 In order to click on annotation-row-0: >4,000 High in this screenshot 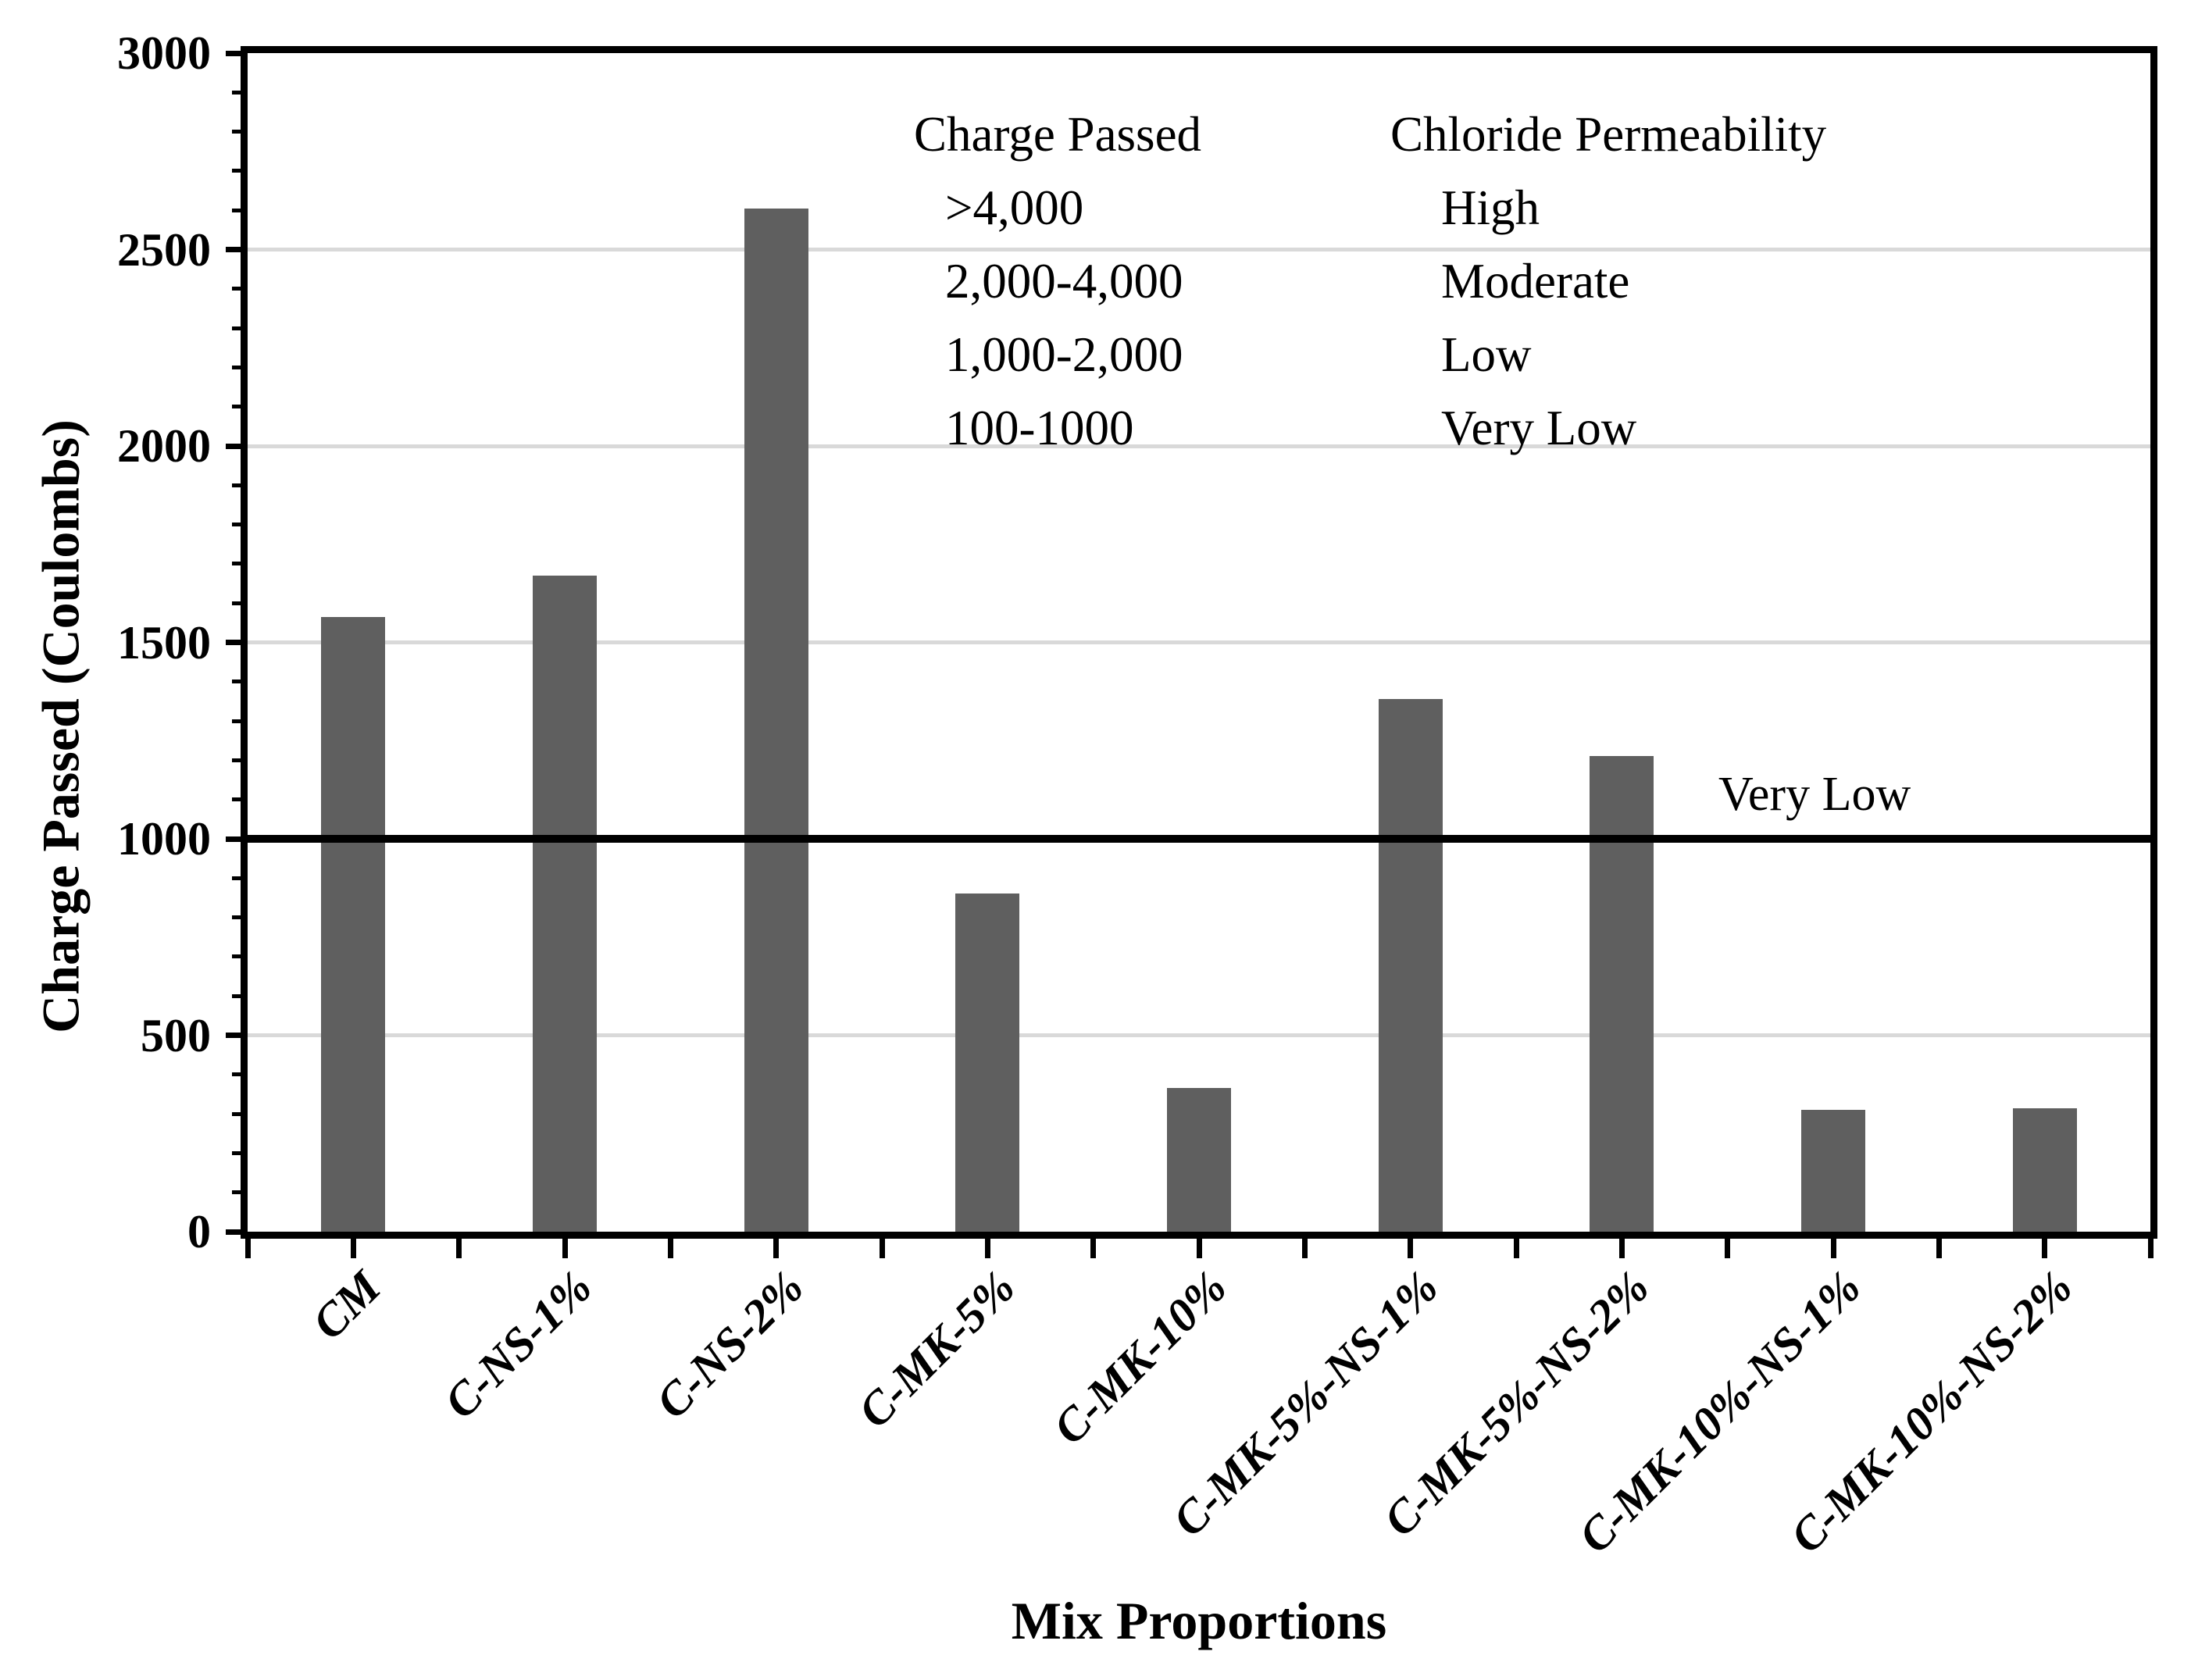, I will do `click(1482, 207)`.